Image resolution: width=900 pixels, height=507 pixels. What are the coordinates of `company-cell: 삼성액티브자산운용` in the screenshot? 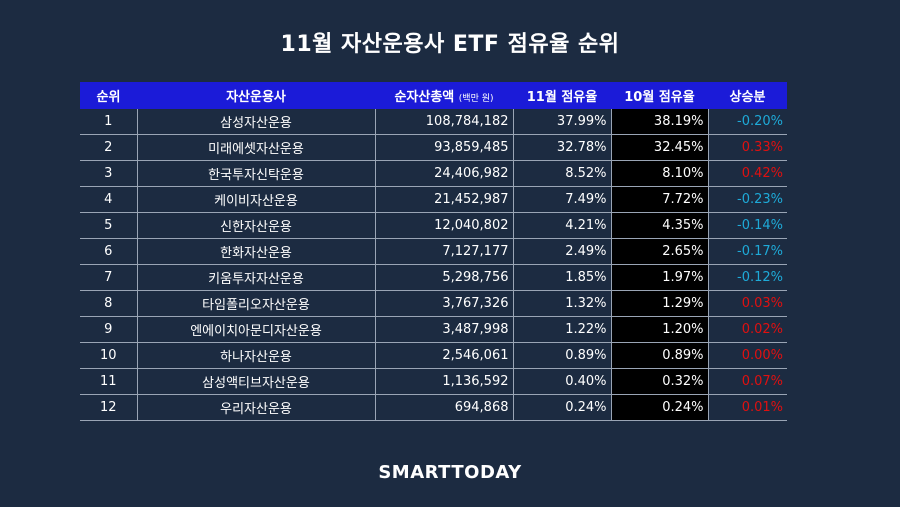 It's located at (256, 381).